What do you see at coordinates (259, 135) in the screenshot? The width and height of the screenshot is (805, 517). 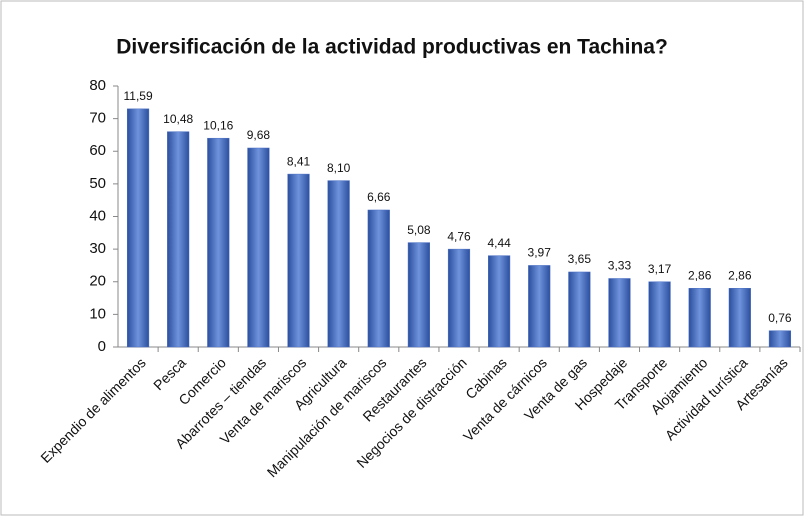 I see `data-label: 9,68` at bounding box center [259, 135].